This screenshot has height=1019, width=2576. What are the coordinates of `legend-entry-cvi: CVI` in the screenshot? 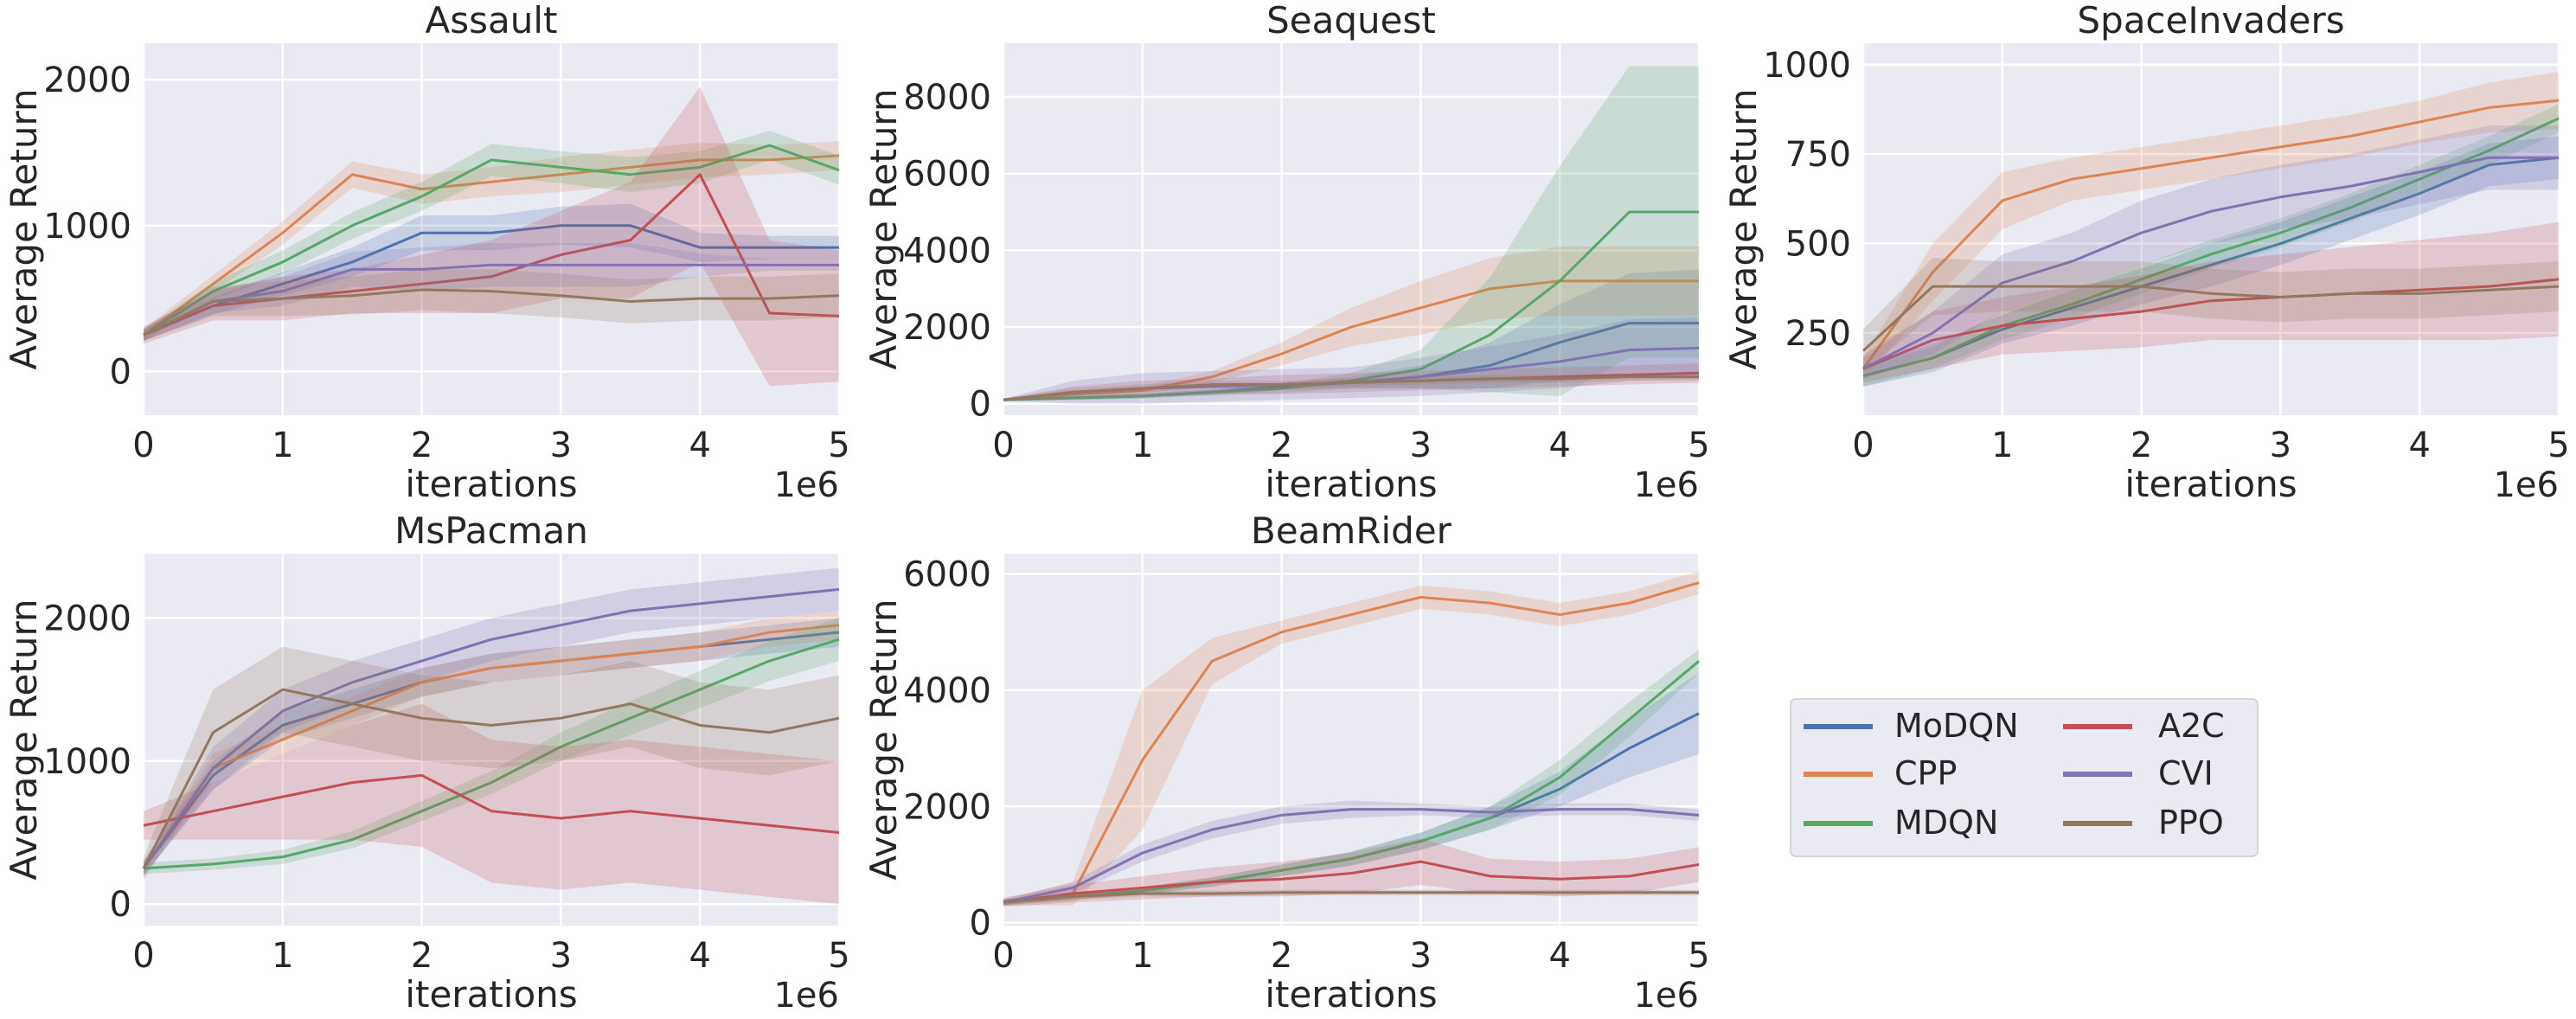 It's located at (2138, 773).